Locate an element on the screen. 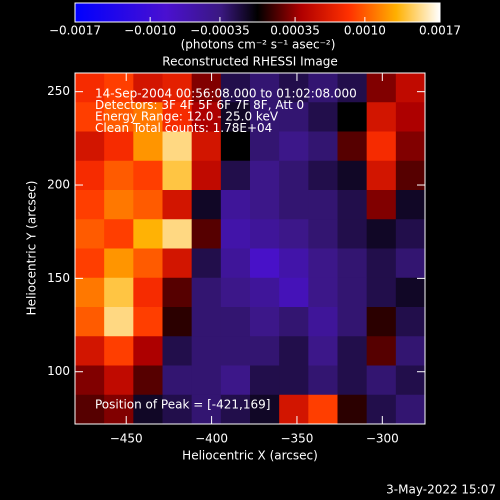  x-tick-label: −450 is located at coordinates (126, 439).